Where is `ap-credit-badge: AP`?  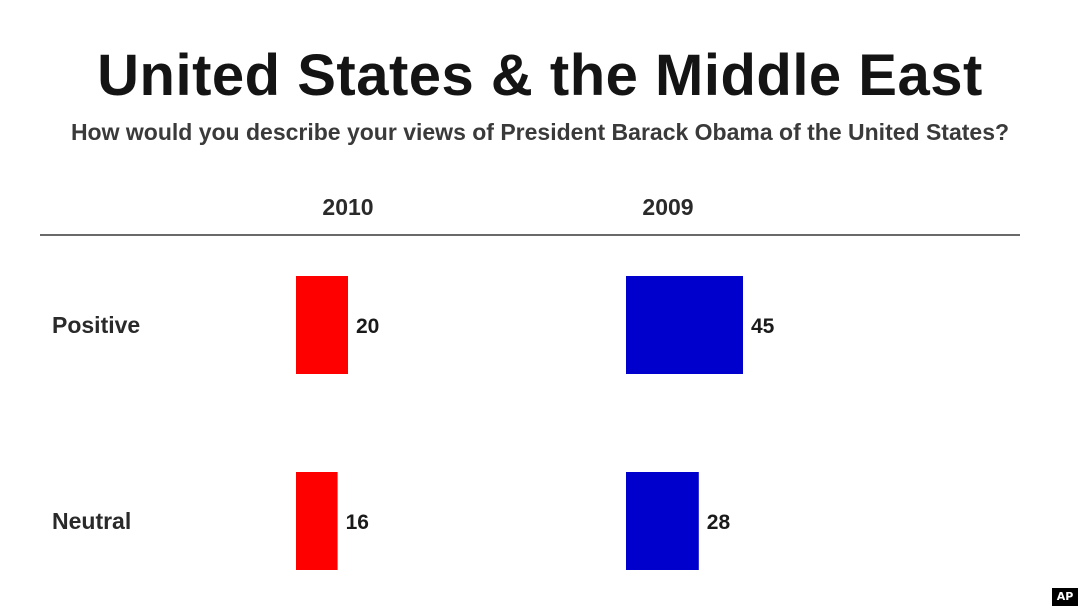
ap-credit-badge: AP is located at coordinates (1065, 597).